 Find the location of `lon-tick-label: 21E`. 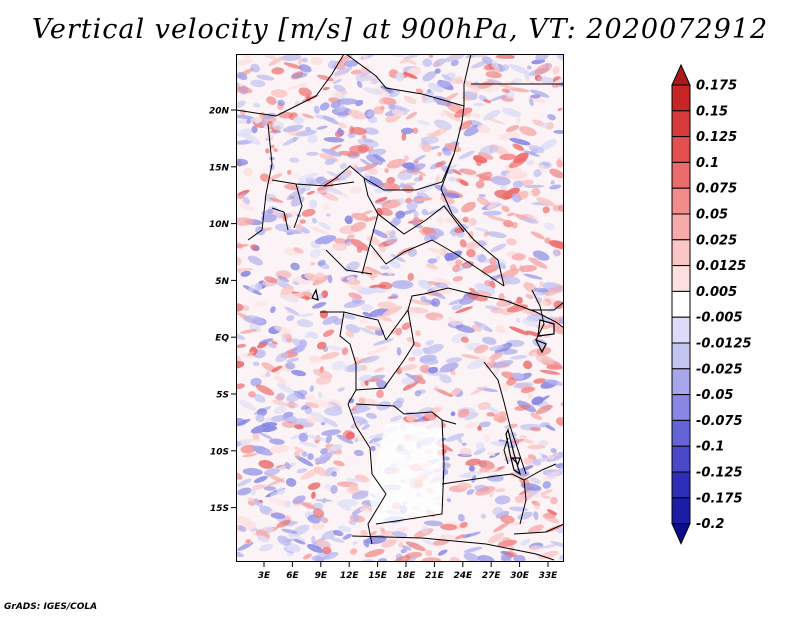

lon-tick-label: 21E is located at coordinates (435, 576).